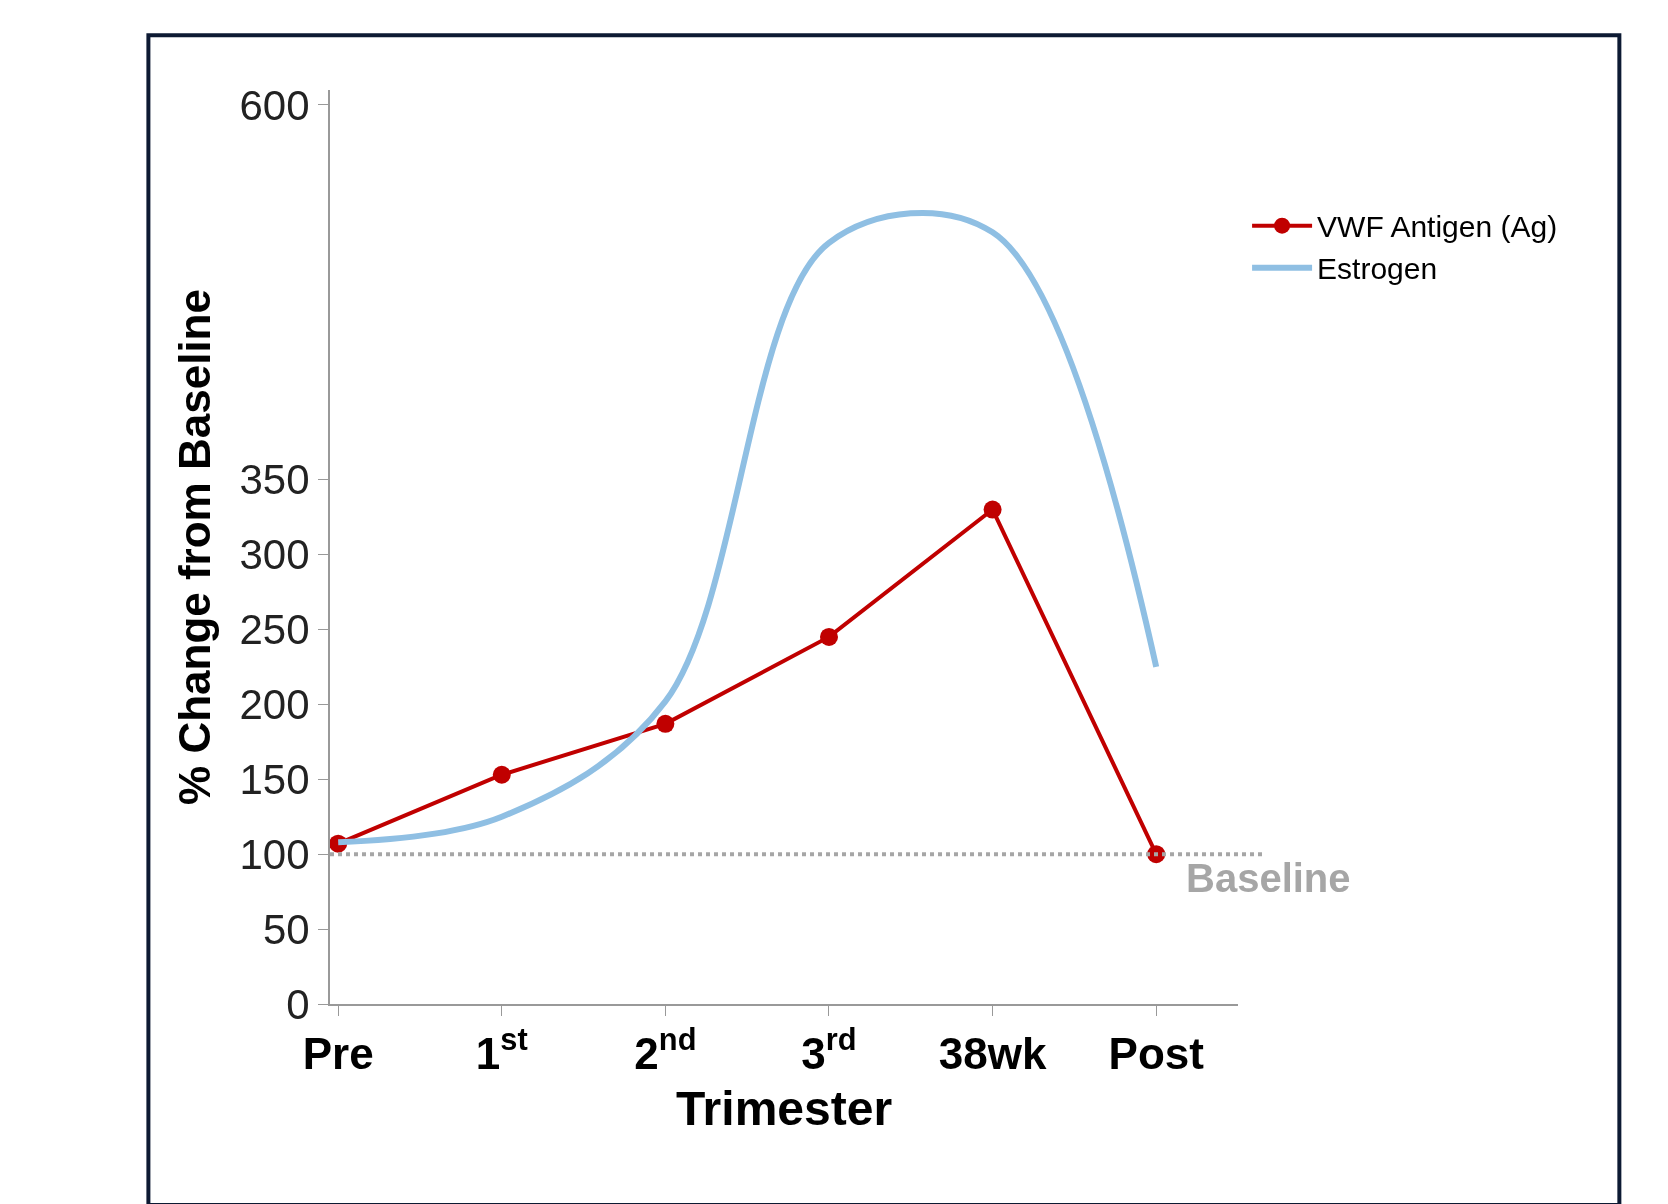 The height and width of the screenshot is (1204, 1668). Describe the element at coordinates (274, 705) in the screenshot. I see `y-tick-label: 200` at that location.